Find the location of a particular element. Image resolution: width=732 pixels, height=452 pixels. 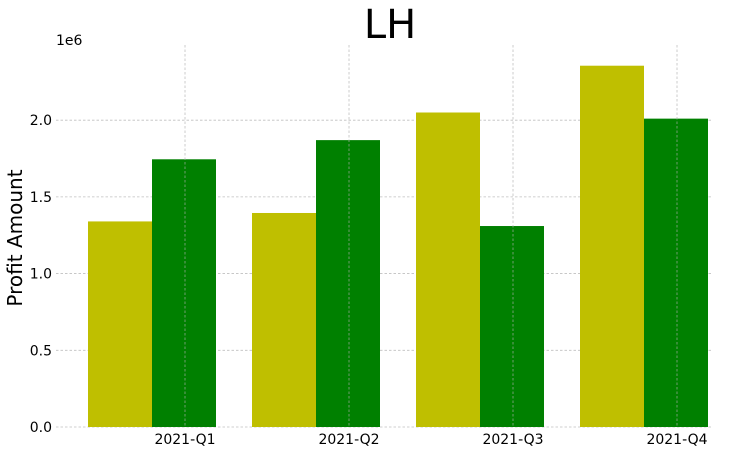

y-tick-label: 1.0 is located at coordinates (41, 275).